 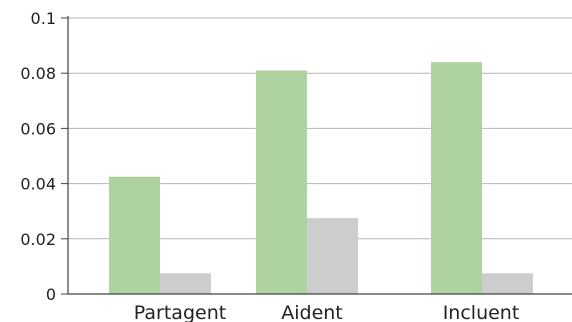 What do you see at coordinates (38, 184) in the screenshot?
I see `y-tick-label: 0.04` at bounding box center [38, 184].